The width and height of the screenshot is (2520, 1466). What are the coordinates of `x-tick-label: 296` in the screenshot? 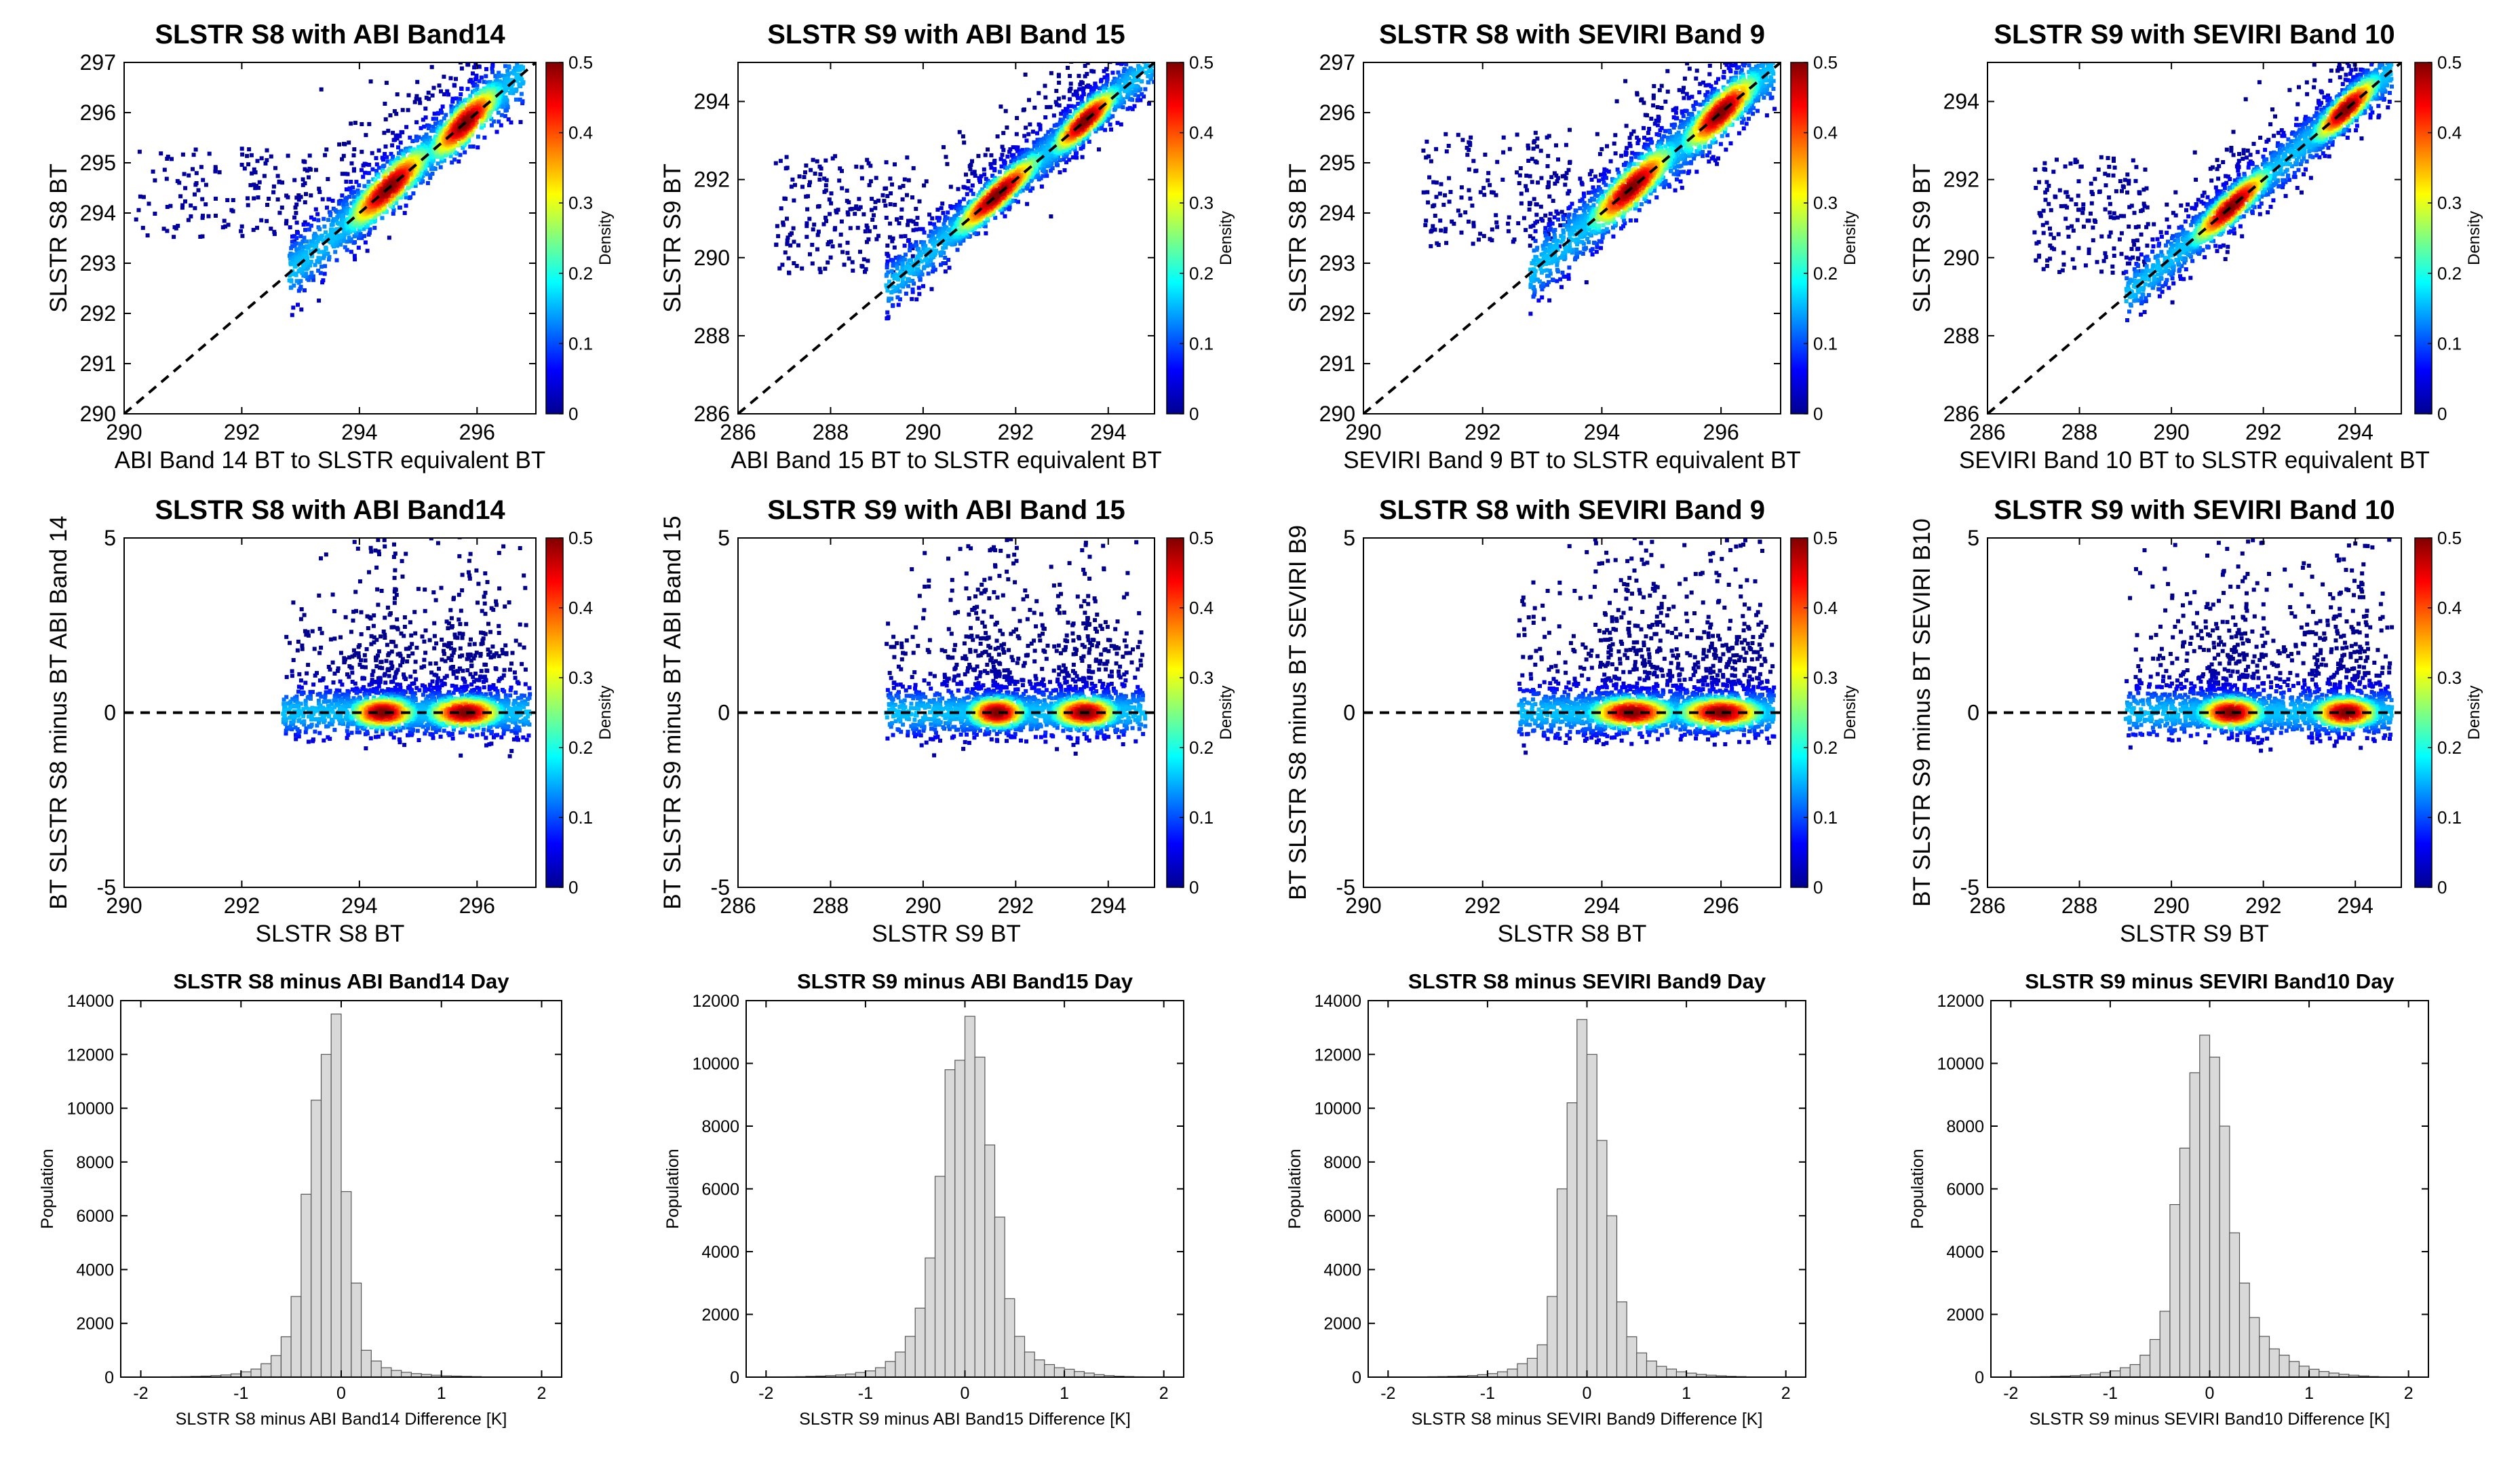 It's located at (477, 432).